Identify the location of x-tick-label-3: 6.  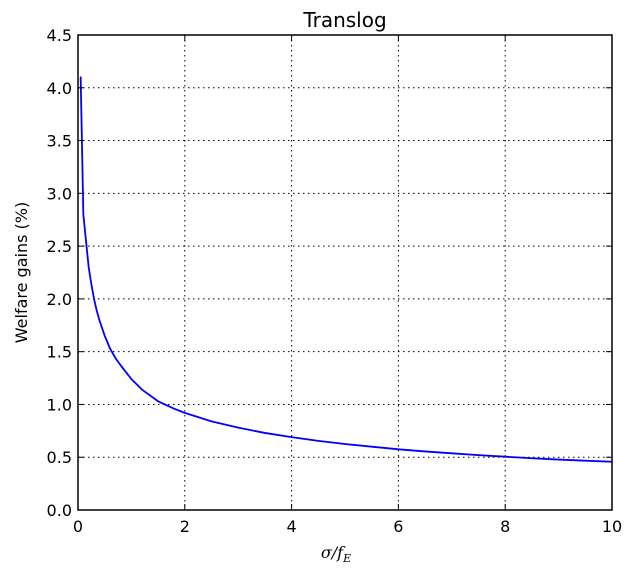
(398, 526).